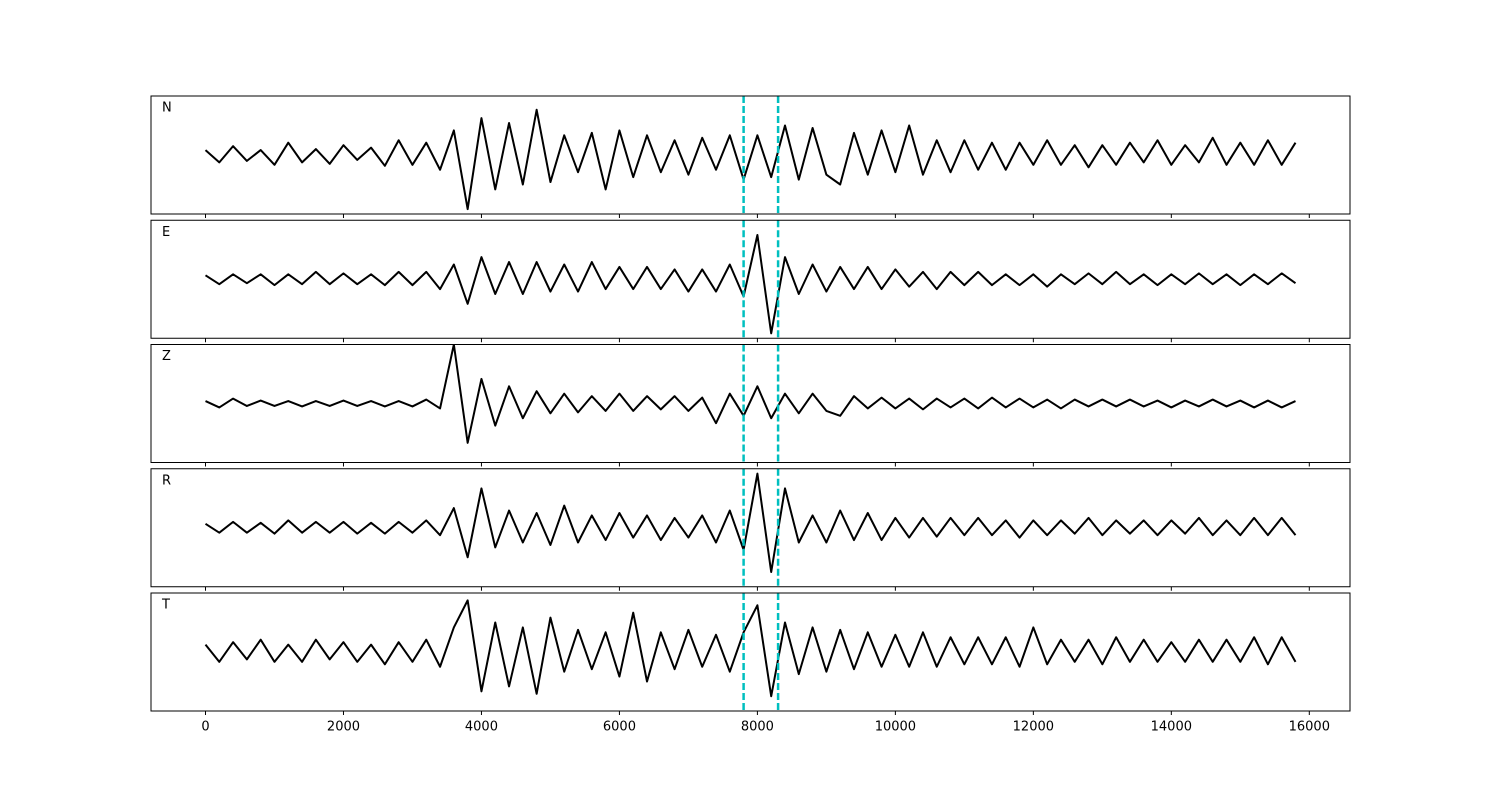  What do you see at coordinates (619, 727) in the screenshot?
I see `x-tick-label: 6000` at bounding box center [619, 727].